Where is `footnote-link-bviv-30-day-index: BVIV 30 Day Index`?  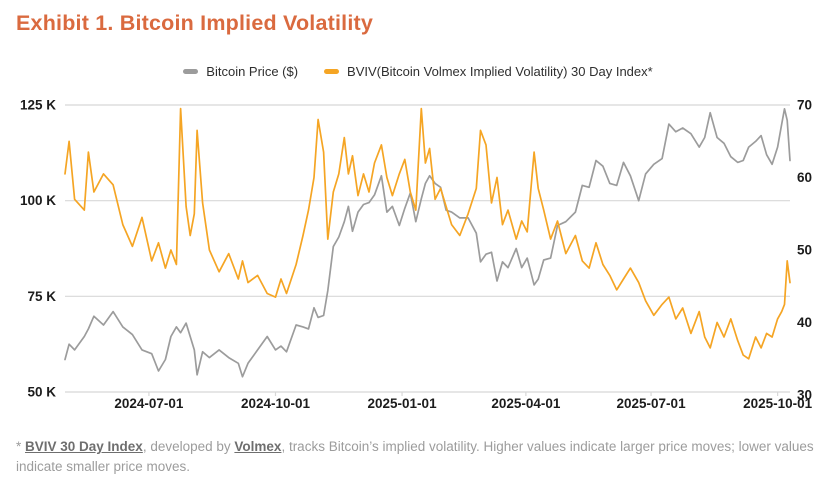
footnote-link-bviv-30-day-index: BVIV 30 Day Index is located at coordinates (84, 446).